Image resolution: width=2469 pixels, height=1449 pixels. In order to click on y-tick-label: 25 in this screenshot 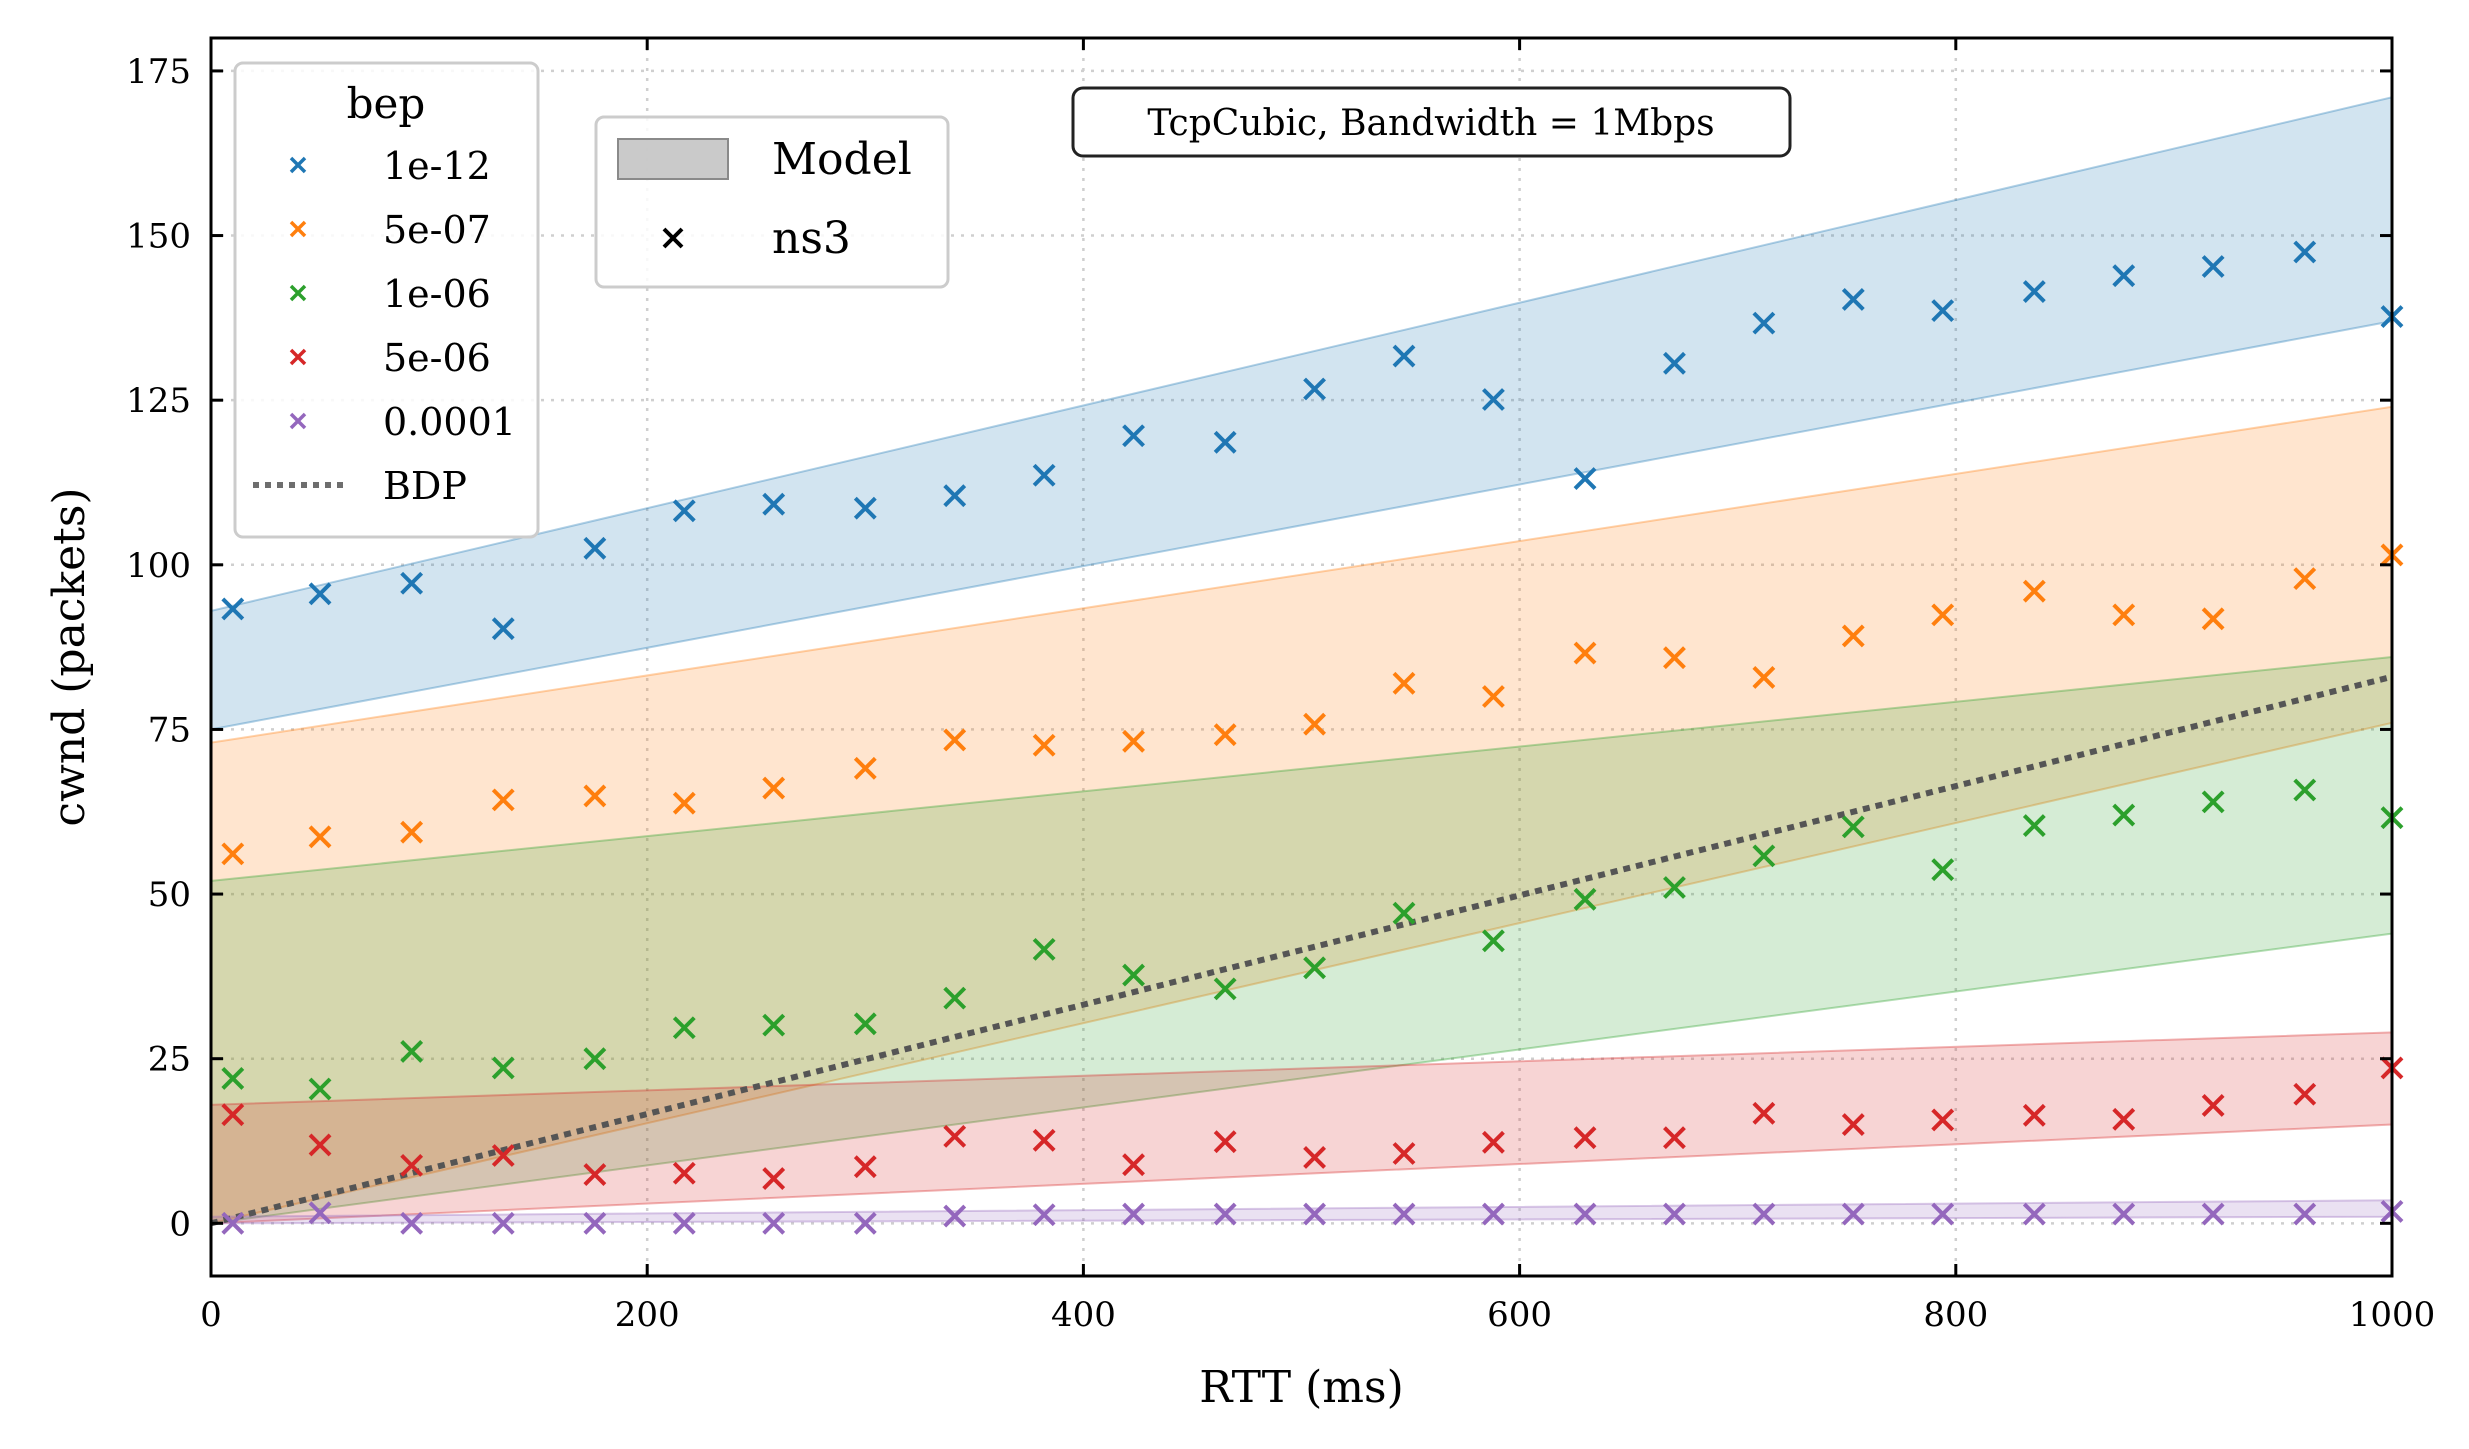, I will do `click(169, 1060)`.